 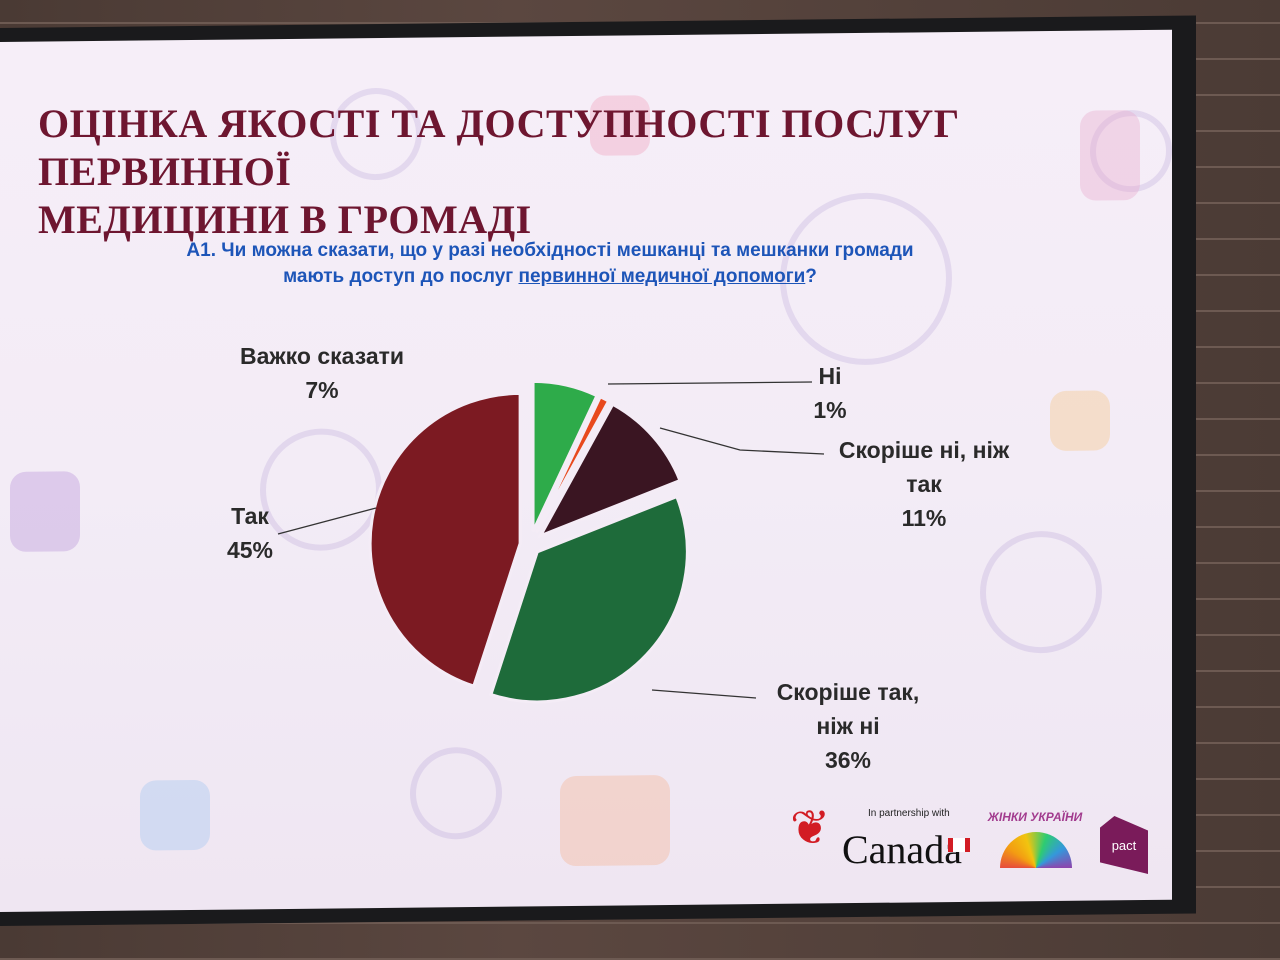 What do you see at coordinates (909, 813) in the screenshot?
I see `partnership-text: In partnership with` at bounding box center [909, 813].